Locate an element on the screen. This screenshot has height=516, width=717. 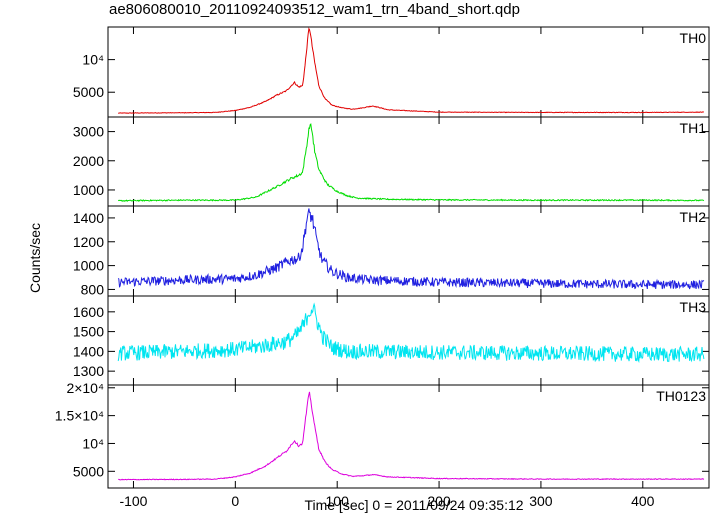
x-tick-label: 100 is located at coordinates (338, 501).